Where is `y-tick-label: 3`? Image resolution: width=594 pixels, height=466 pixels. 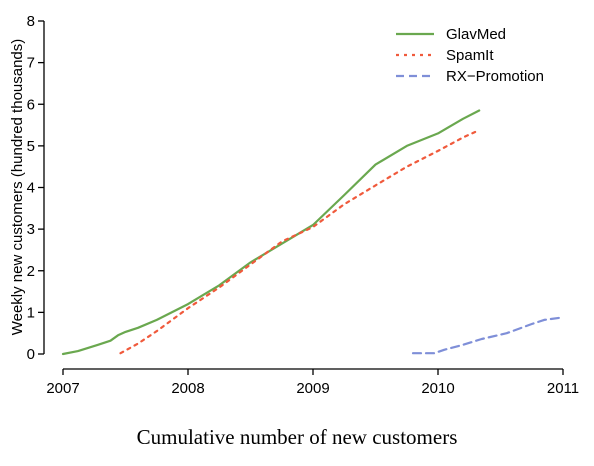
y-tick-label: 3 is located at coordinates (31, 229).